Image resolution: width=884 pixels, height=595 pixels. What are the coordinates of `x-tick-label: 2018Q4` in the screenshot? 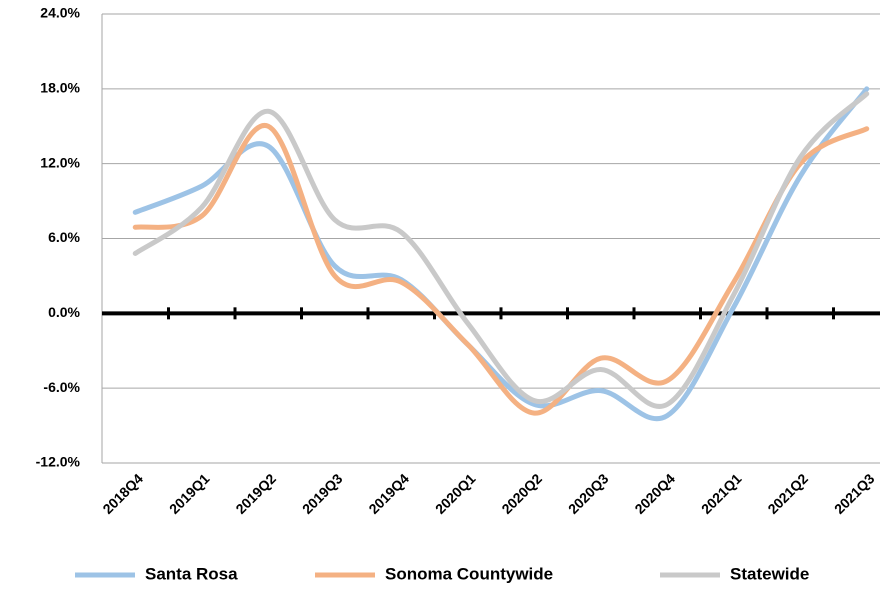 It's located at (122, 493).